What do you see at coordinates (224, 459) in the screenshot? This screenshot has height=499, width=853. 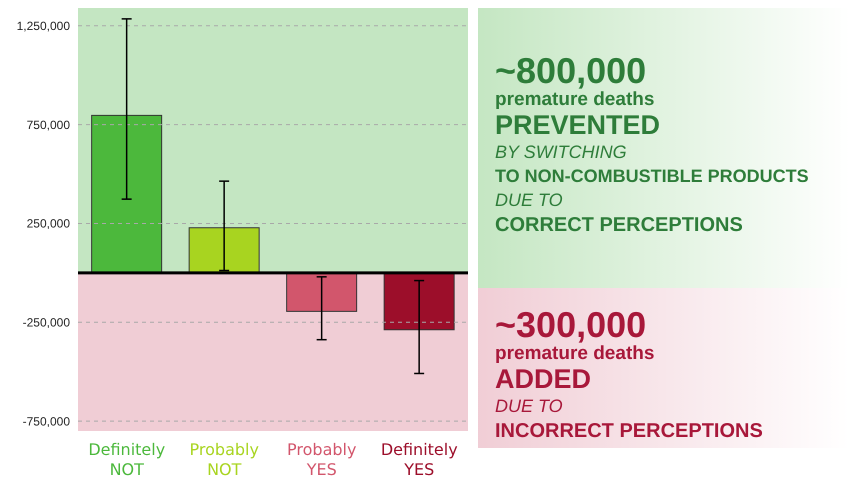 I see `x-tick-label: Probably NOT` at bounding box center [224, 459].